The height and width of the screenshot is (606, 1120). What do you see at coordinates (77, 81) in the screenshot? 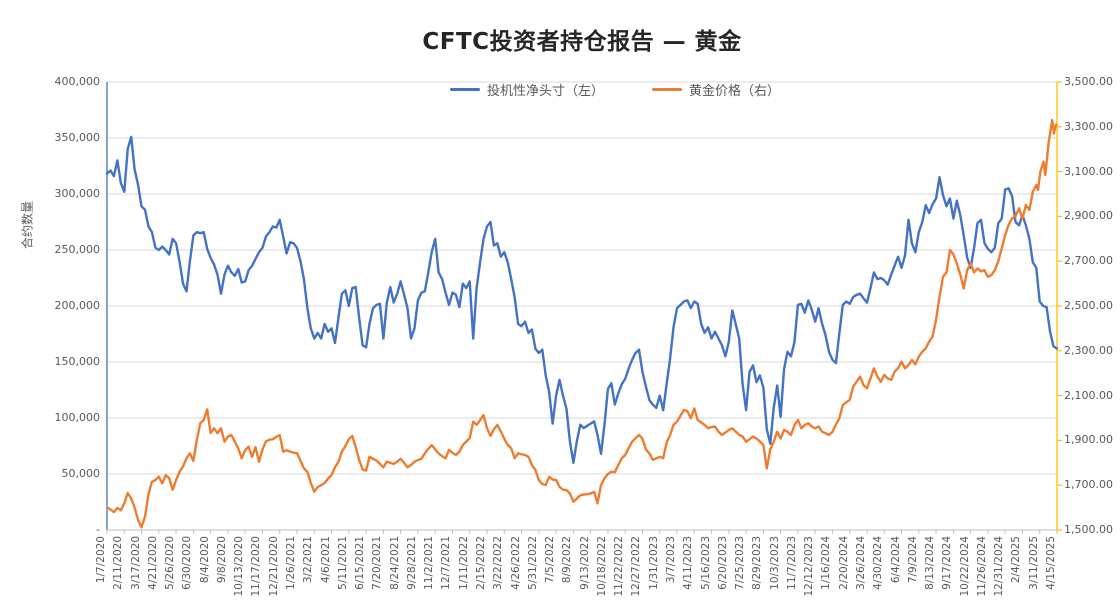
I see `left-axis-tick-label: 400,000` at bounding box center [77, 81].